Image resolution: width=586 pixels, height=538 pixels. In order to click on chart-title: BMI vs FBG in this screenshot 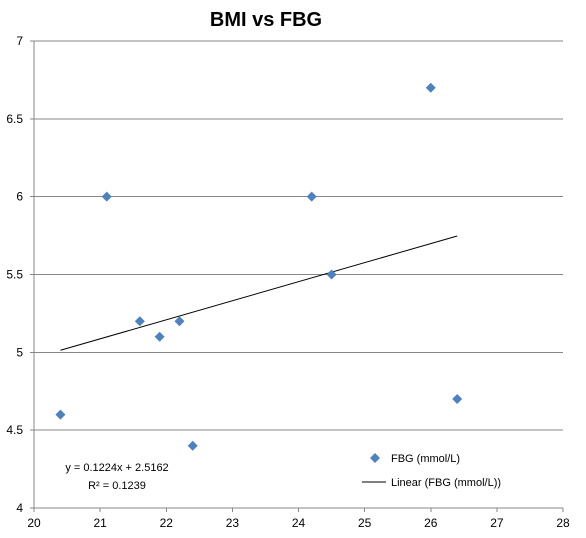, I will do `click(266, 20)`.